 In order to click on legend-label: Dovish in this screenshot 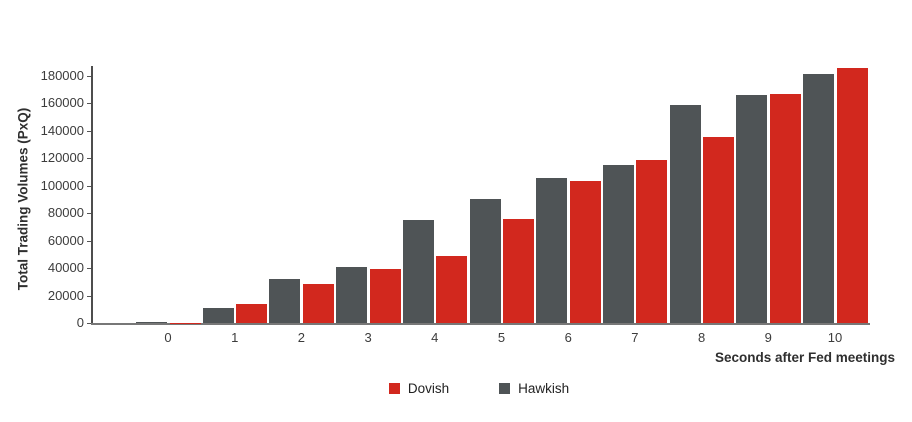, I will do `click(428, 388)`.